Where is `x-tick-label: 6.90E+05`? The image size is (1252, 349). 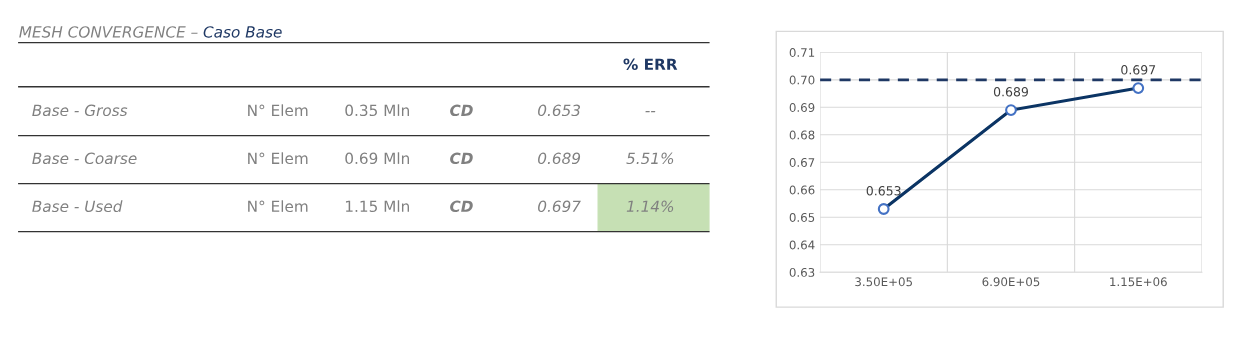
x-tick-label: 6.90E+05 is located at coordinates (1011, 282).